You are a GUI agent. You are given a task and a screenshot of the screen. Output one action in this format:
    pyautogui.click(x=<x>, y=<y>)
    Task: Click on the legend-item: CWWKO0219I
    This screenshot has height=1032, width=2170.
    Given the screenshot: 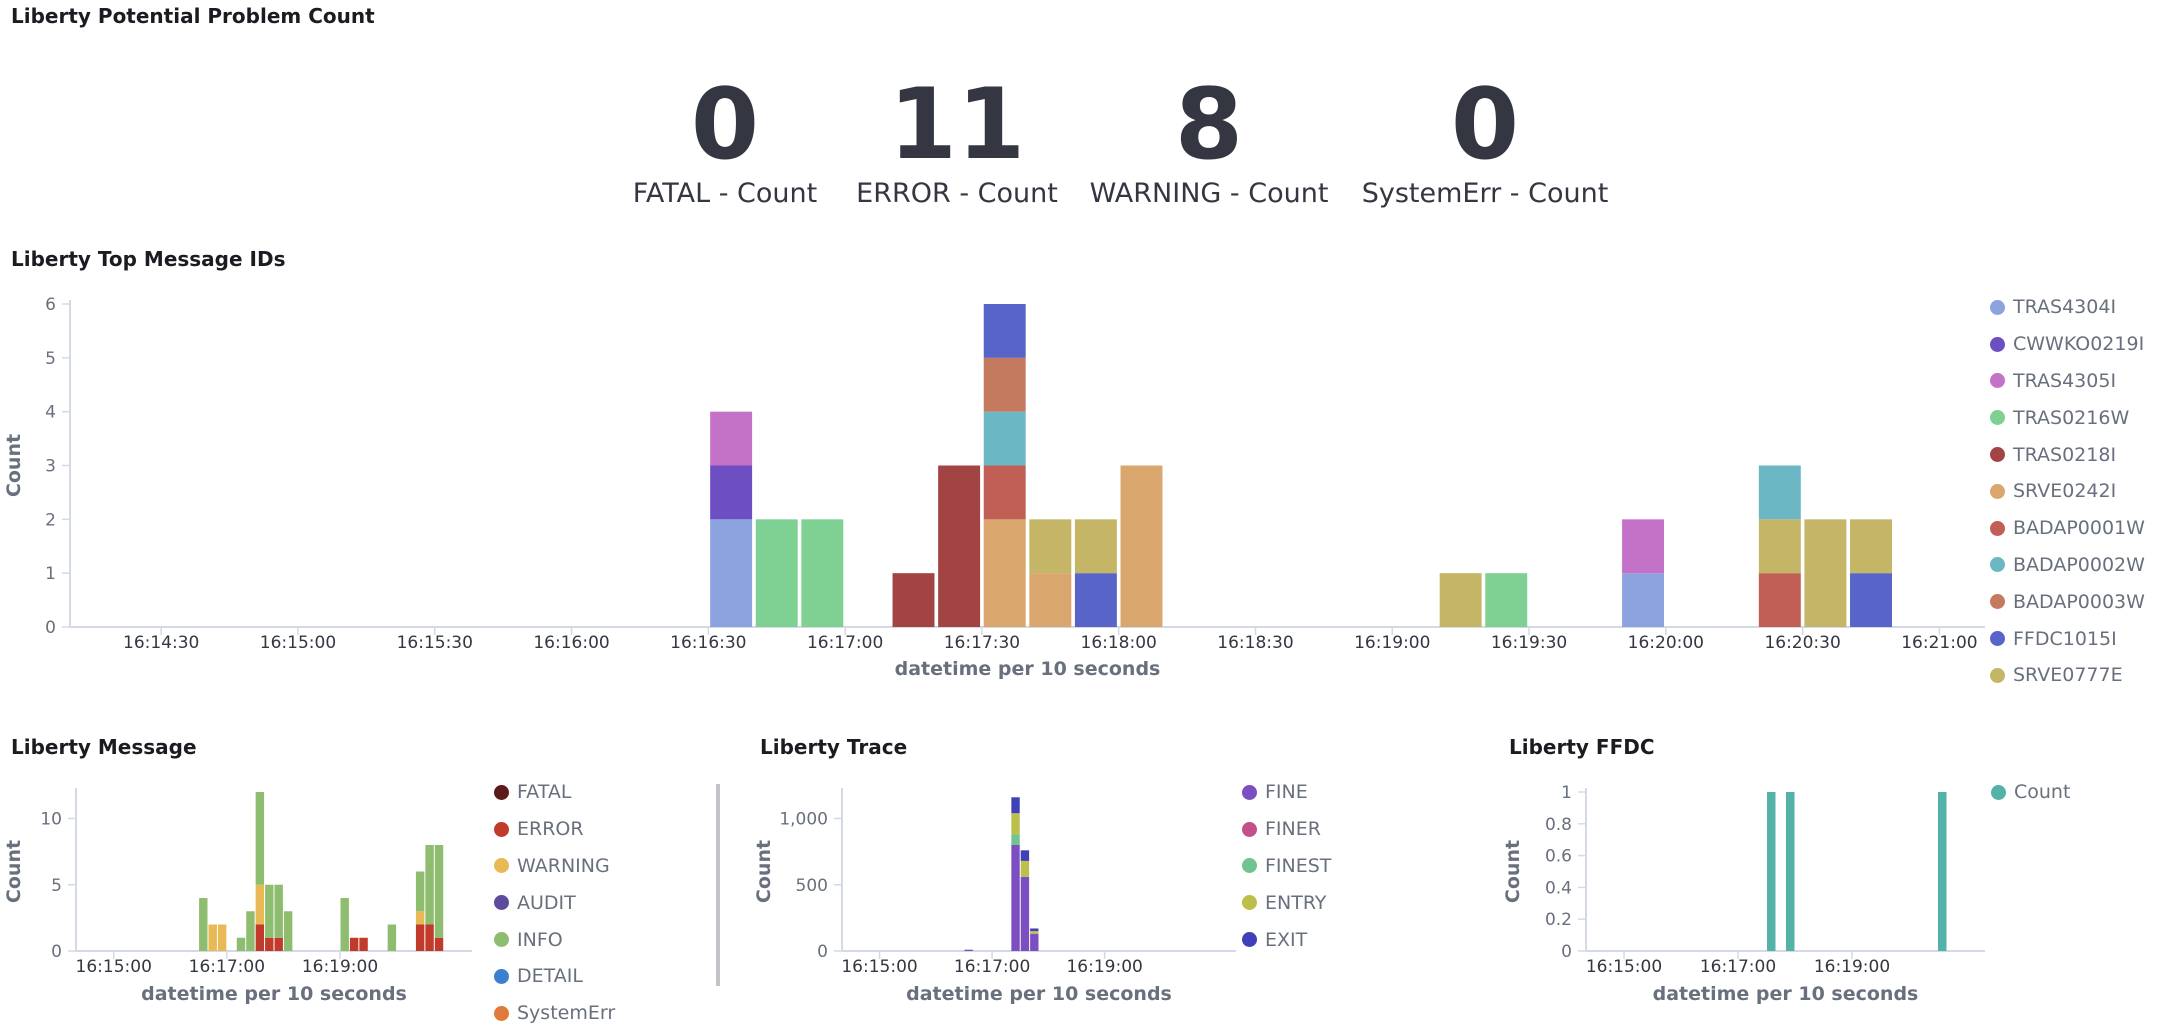 What is the action you would take?
    pyautogui.click(x=2067, y=344)
    